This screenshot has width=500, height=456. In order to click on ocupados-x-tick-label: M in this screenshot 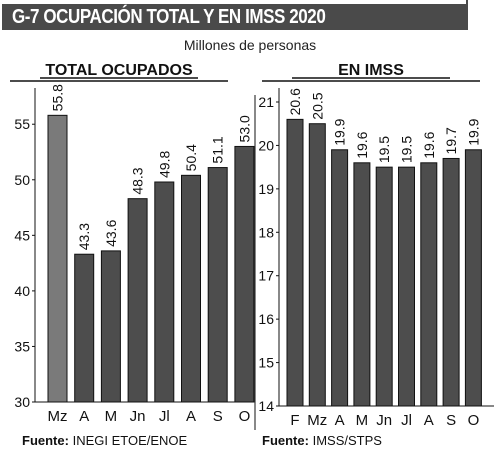, I will do `click(111, 416)`.